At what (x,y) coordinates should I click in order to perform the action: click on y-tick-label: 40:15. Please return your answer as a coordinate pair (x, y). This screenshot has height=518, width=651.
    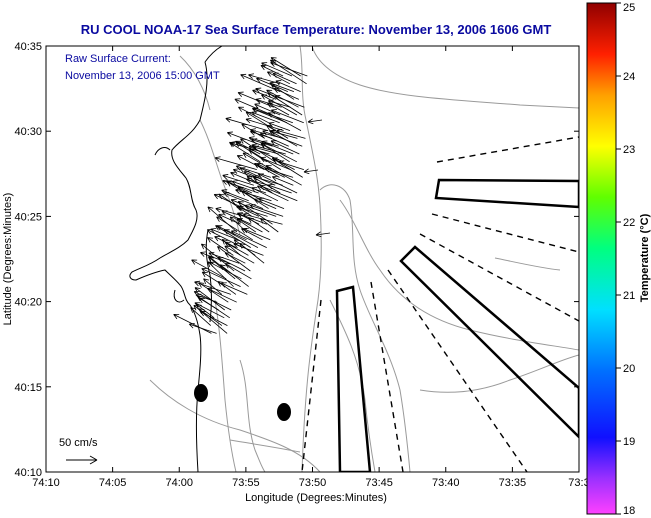
    Looking at the image, I should click on (28, 388).